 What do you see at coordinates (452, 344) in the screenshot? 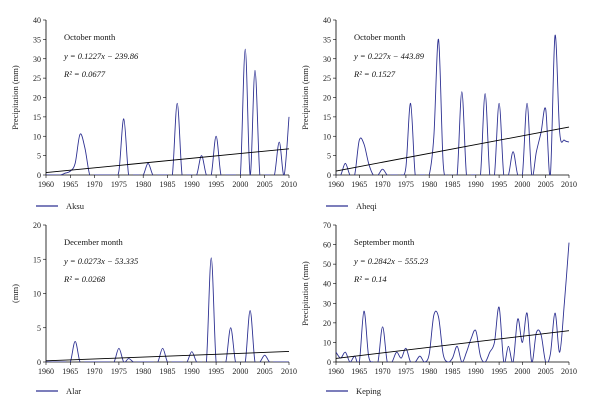
I see `trend-line-keping` at bounding box center [452, 344].